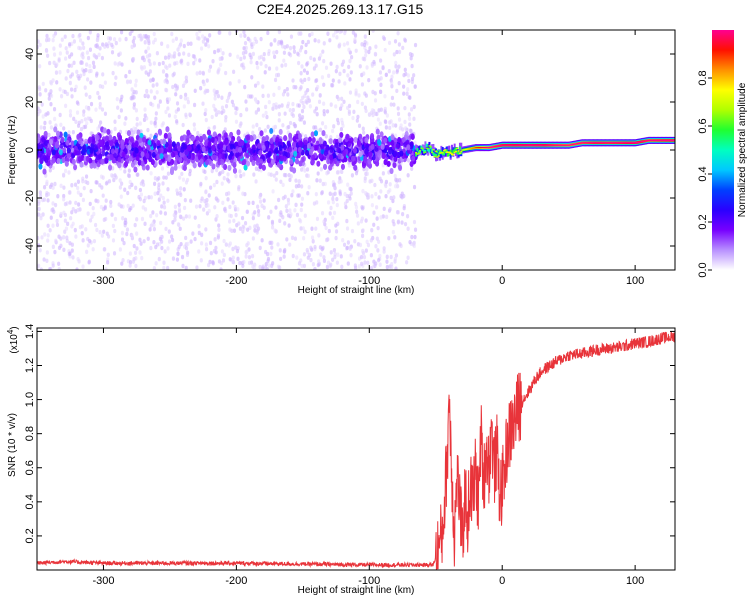 The height and width of the screenshot is (600, 750). What do you see at coordinates (461, 147) in the screenshot?
I see `ridge-cell` at bounding box center [461, 147].